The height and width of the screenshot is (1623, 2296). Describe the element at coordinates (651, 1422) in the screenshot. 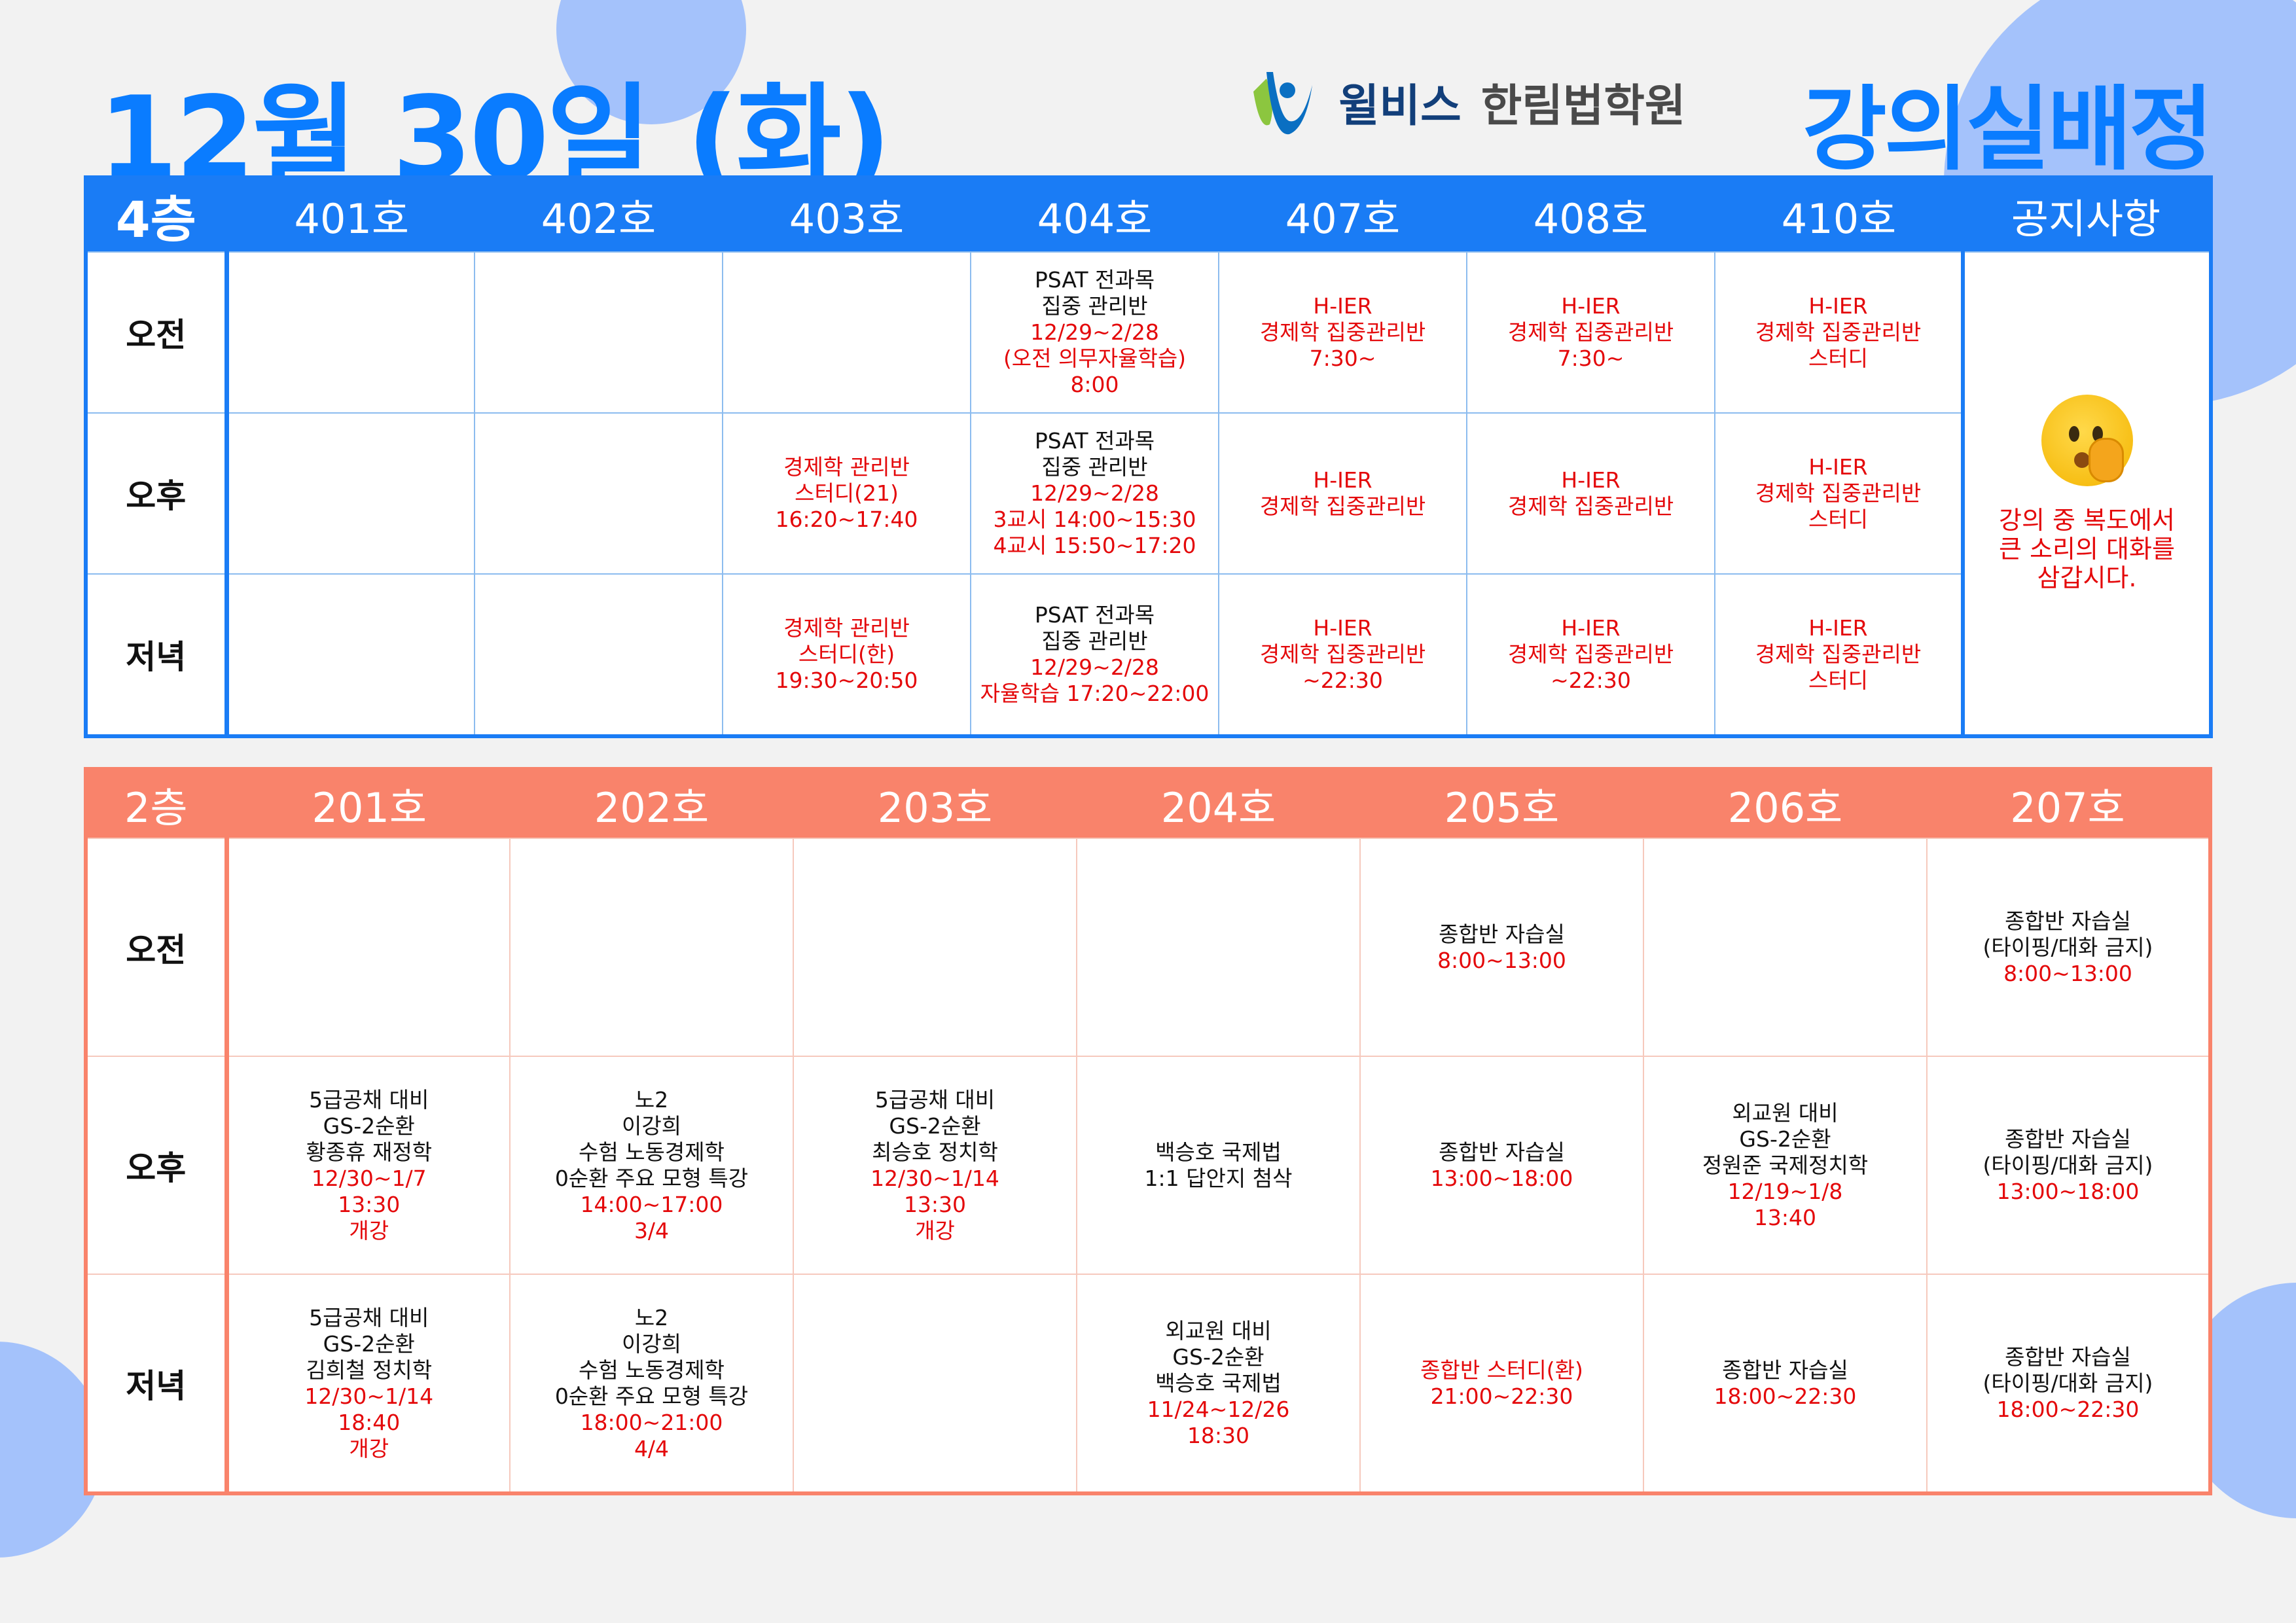

I see `cell-line-highlight: 18:00~21:00` at that location.